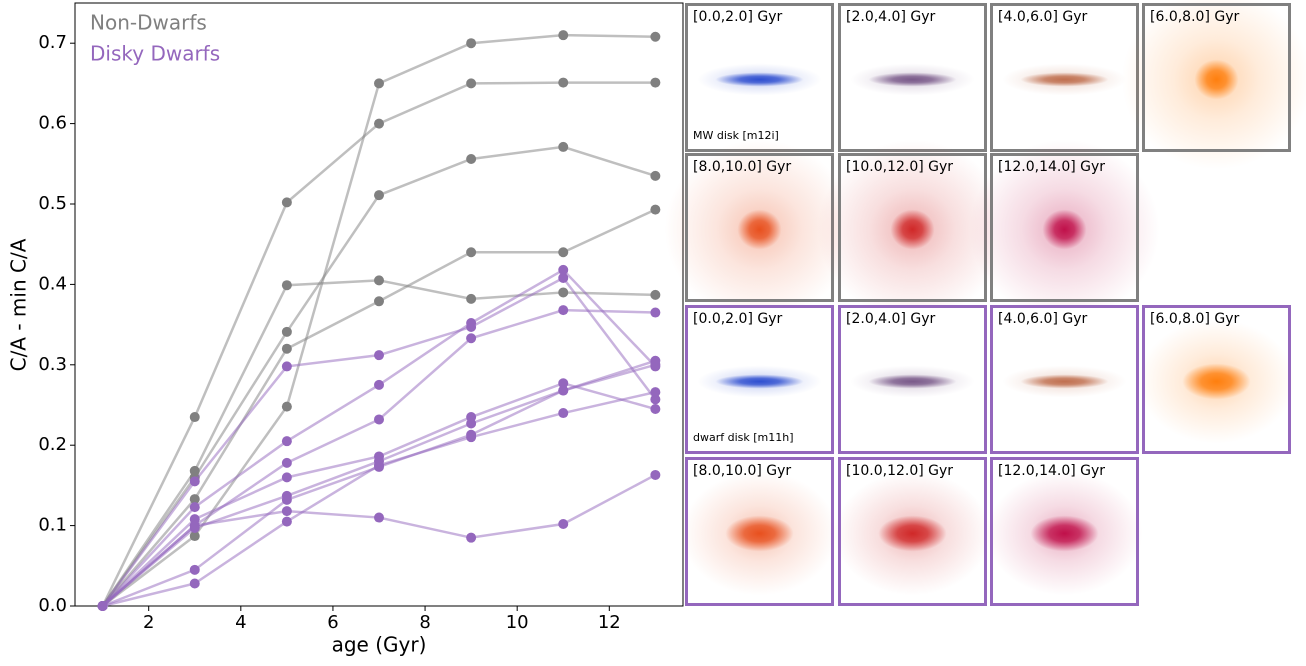 This screenshot has width=1306, height=666. I want to click on image-panel: [12.0,14.0] Gyr, so click(1065, 230).